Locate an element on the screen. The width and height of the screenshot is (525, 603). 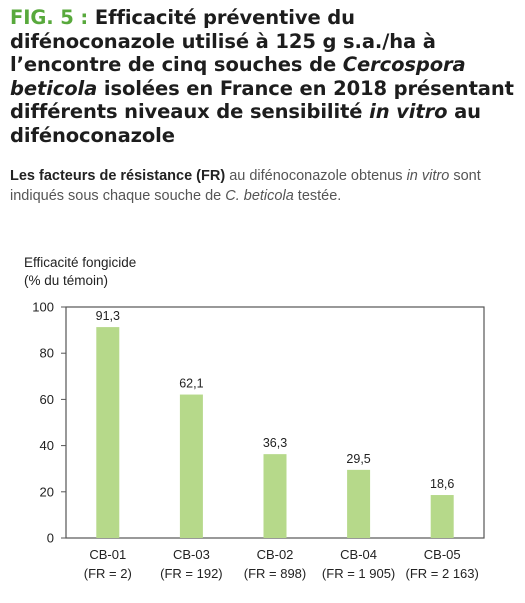
title-in-vitro: in vitro is located at coordinates (408, 111).